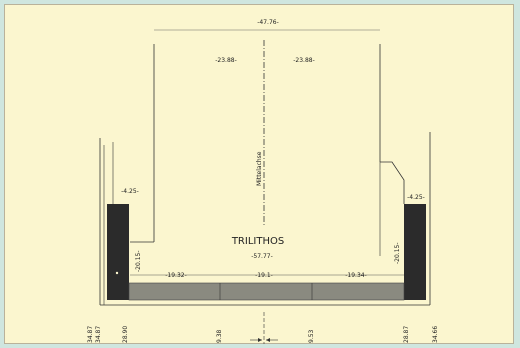 This screenshot has height=348, width=520. What do you see at coordinates (176, 275) in the screenshot?
I see `base-segment-left-label: -19.32-` at bounding box center [176, 275].